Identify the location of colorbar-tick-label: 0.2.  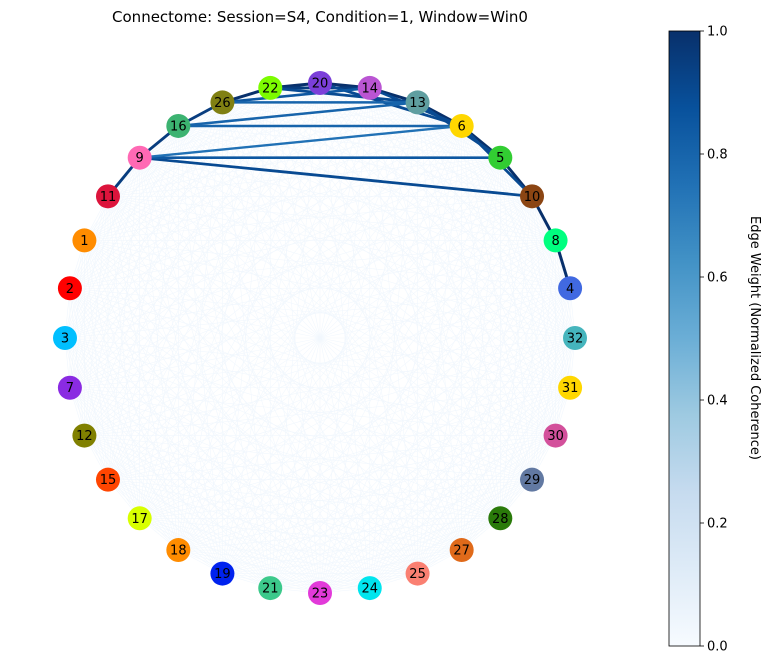
(717, 524).